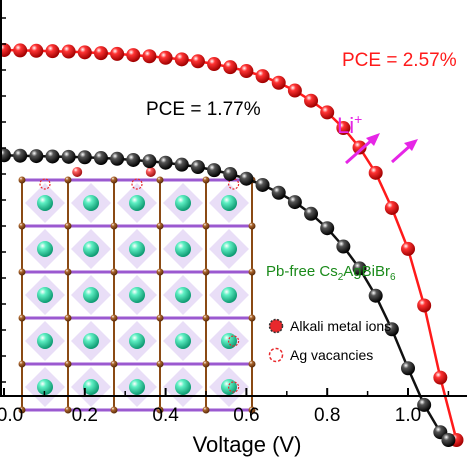 This screenshot has width=467, height=466. I want to click on vacancy-marker, so click(276, 355).